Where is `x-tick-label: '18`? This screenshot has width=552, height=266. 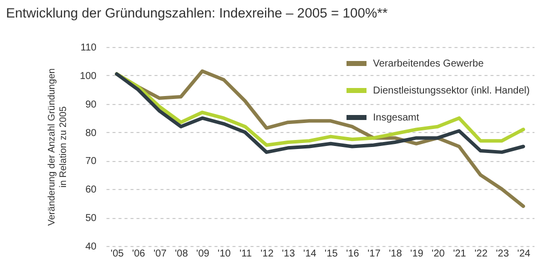 x-tick-label: '18 is located at coordinates (395, 254).